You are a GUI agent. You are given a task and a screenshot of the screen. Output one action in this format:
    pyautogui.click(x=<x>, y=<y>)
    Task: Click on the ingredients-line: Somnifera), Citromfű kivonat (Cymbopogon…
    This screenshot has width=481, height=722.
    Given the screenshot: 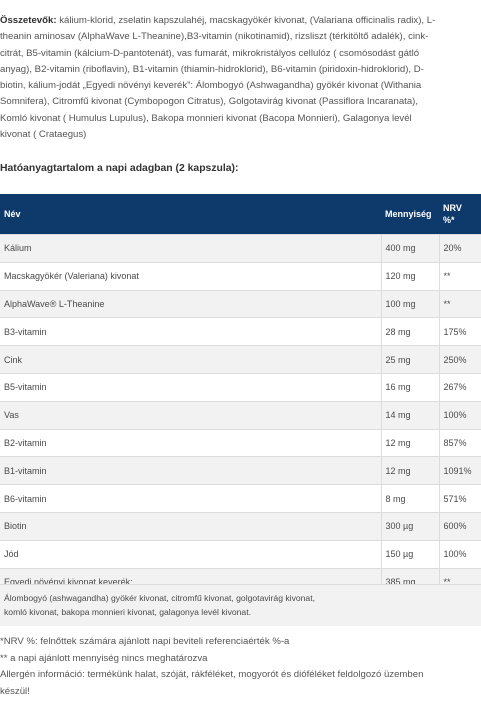 What is the action you would take?
    pyautogui.click(x=209, y=102)
    